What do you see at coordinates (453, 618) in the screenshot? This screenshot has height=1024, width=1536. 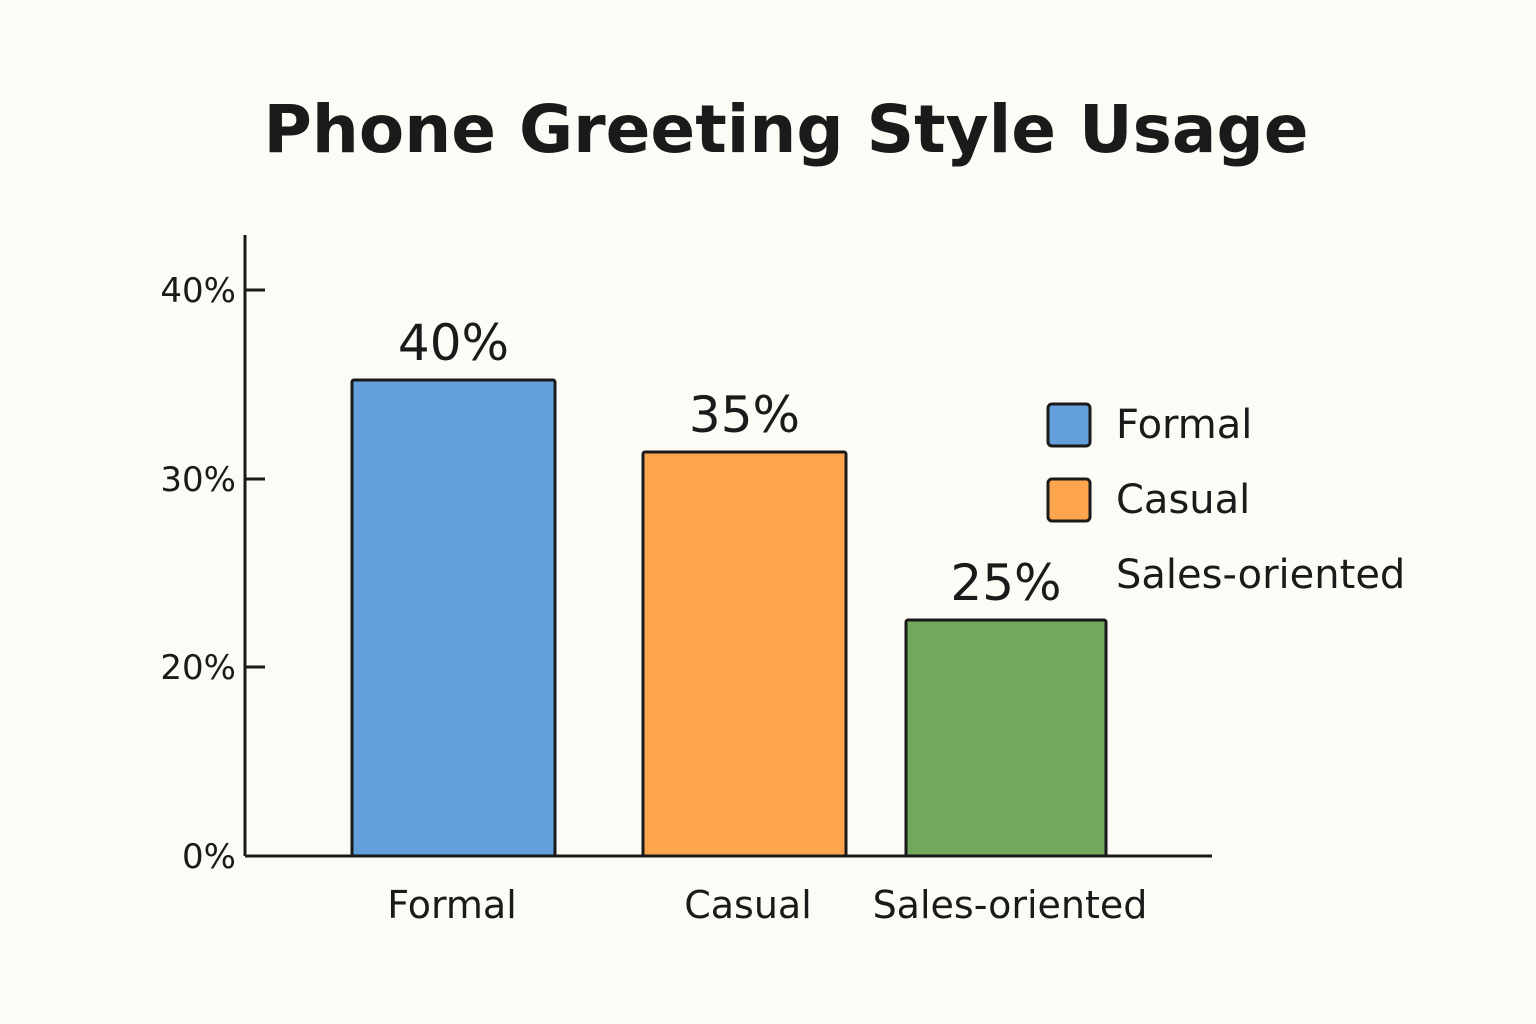 I see `bar-formal` at bounding box center [453, 618].